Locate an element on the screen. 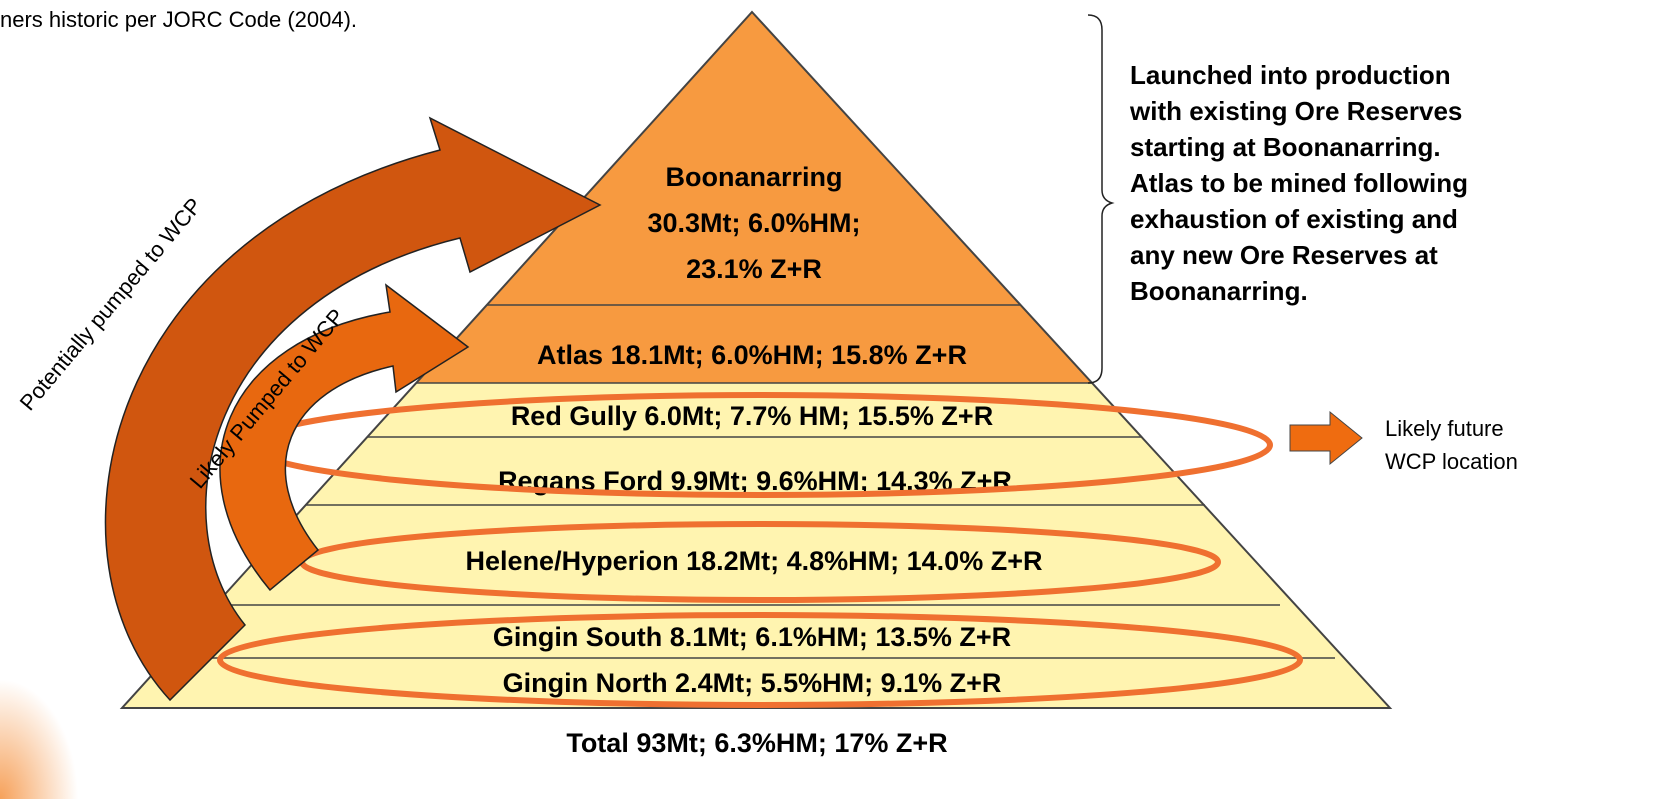 The height and width of the screenshot is (799, 1659). callout-line: exhaustion of existing and is located at coordinates (1294, 219).